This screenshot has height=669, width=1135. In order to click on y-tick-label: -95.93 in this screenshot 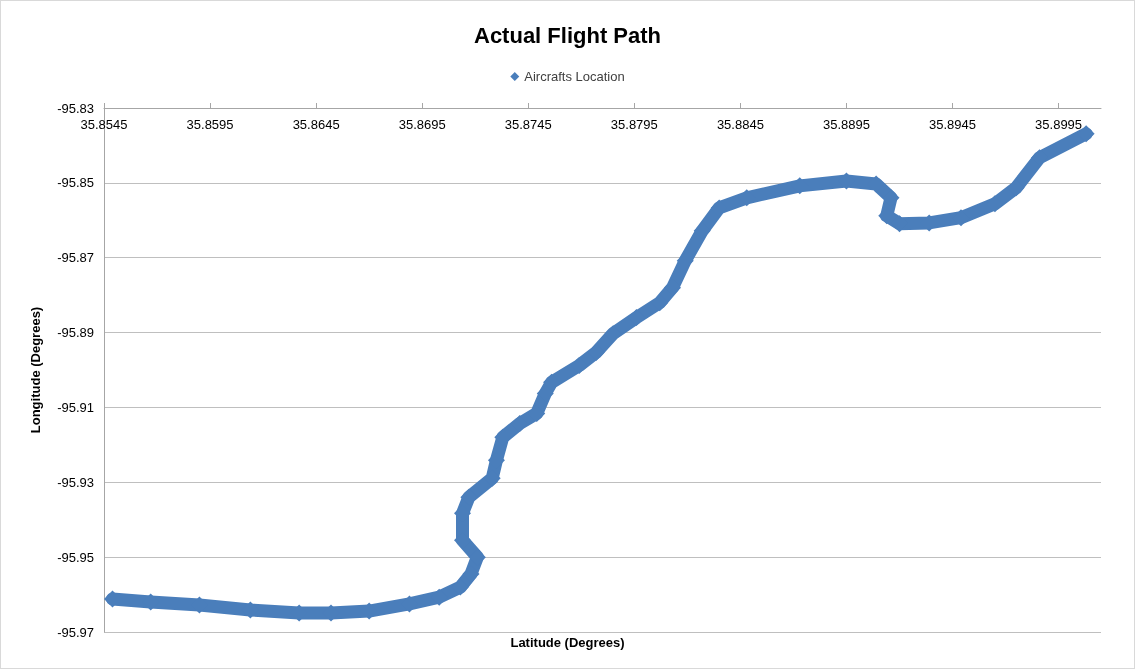, I will do `click(75, 482)`.